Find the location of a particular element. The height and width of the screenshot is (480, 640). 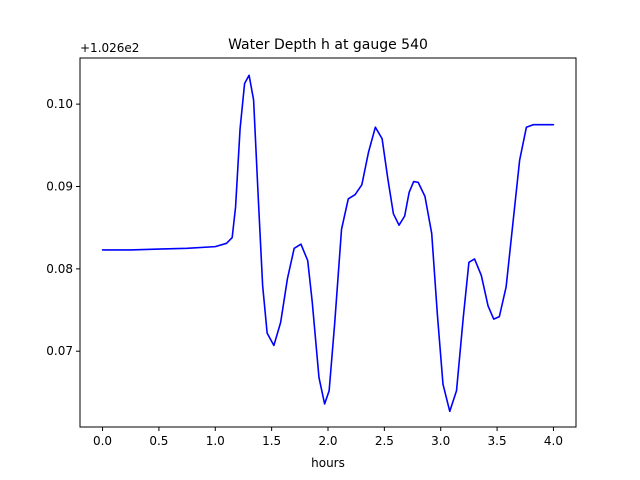

x-tick-label: 2.5 is located at coordinates (384, 441).